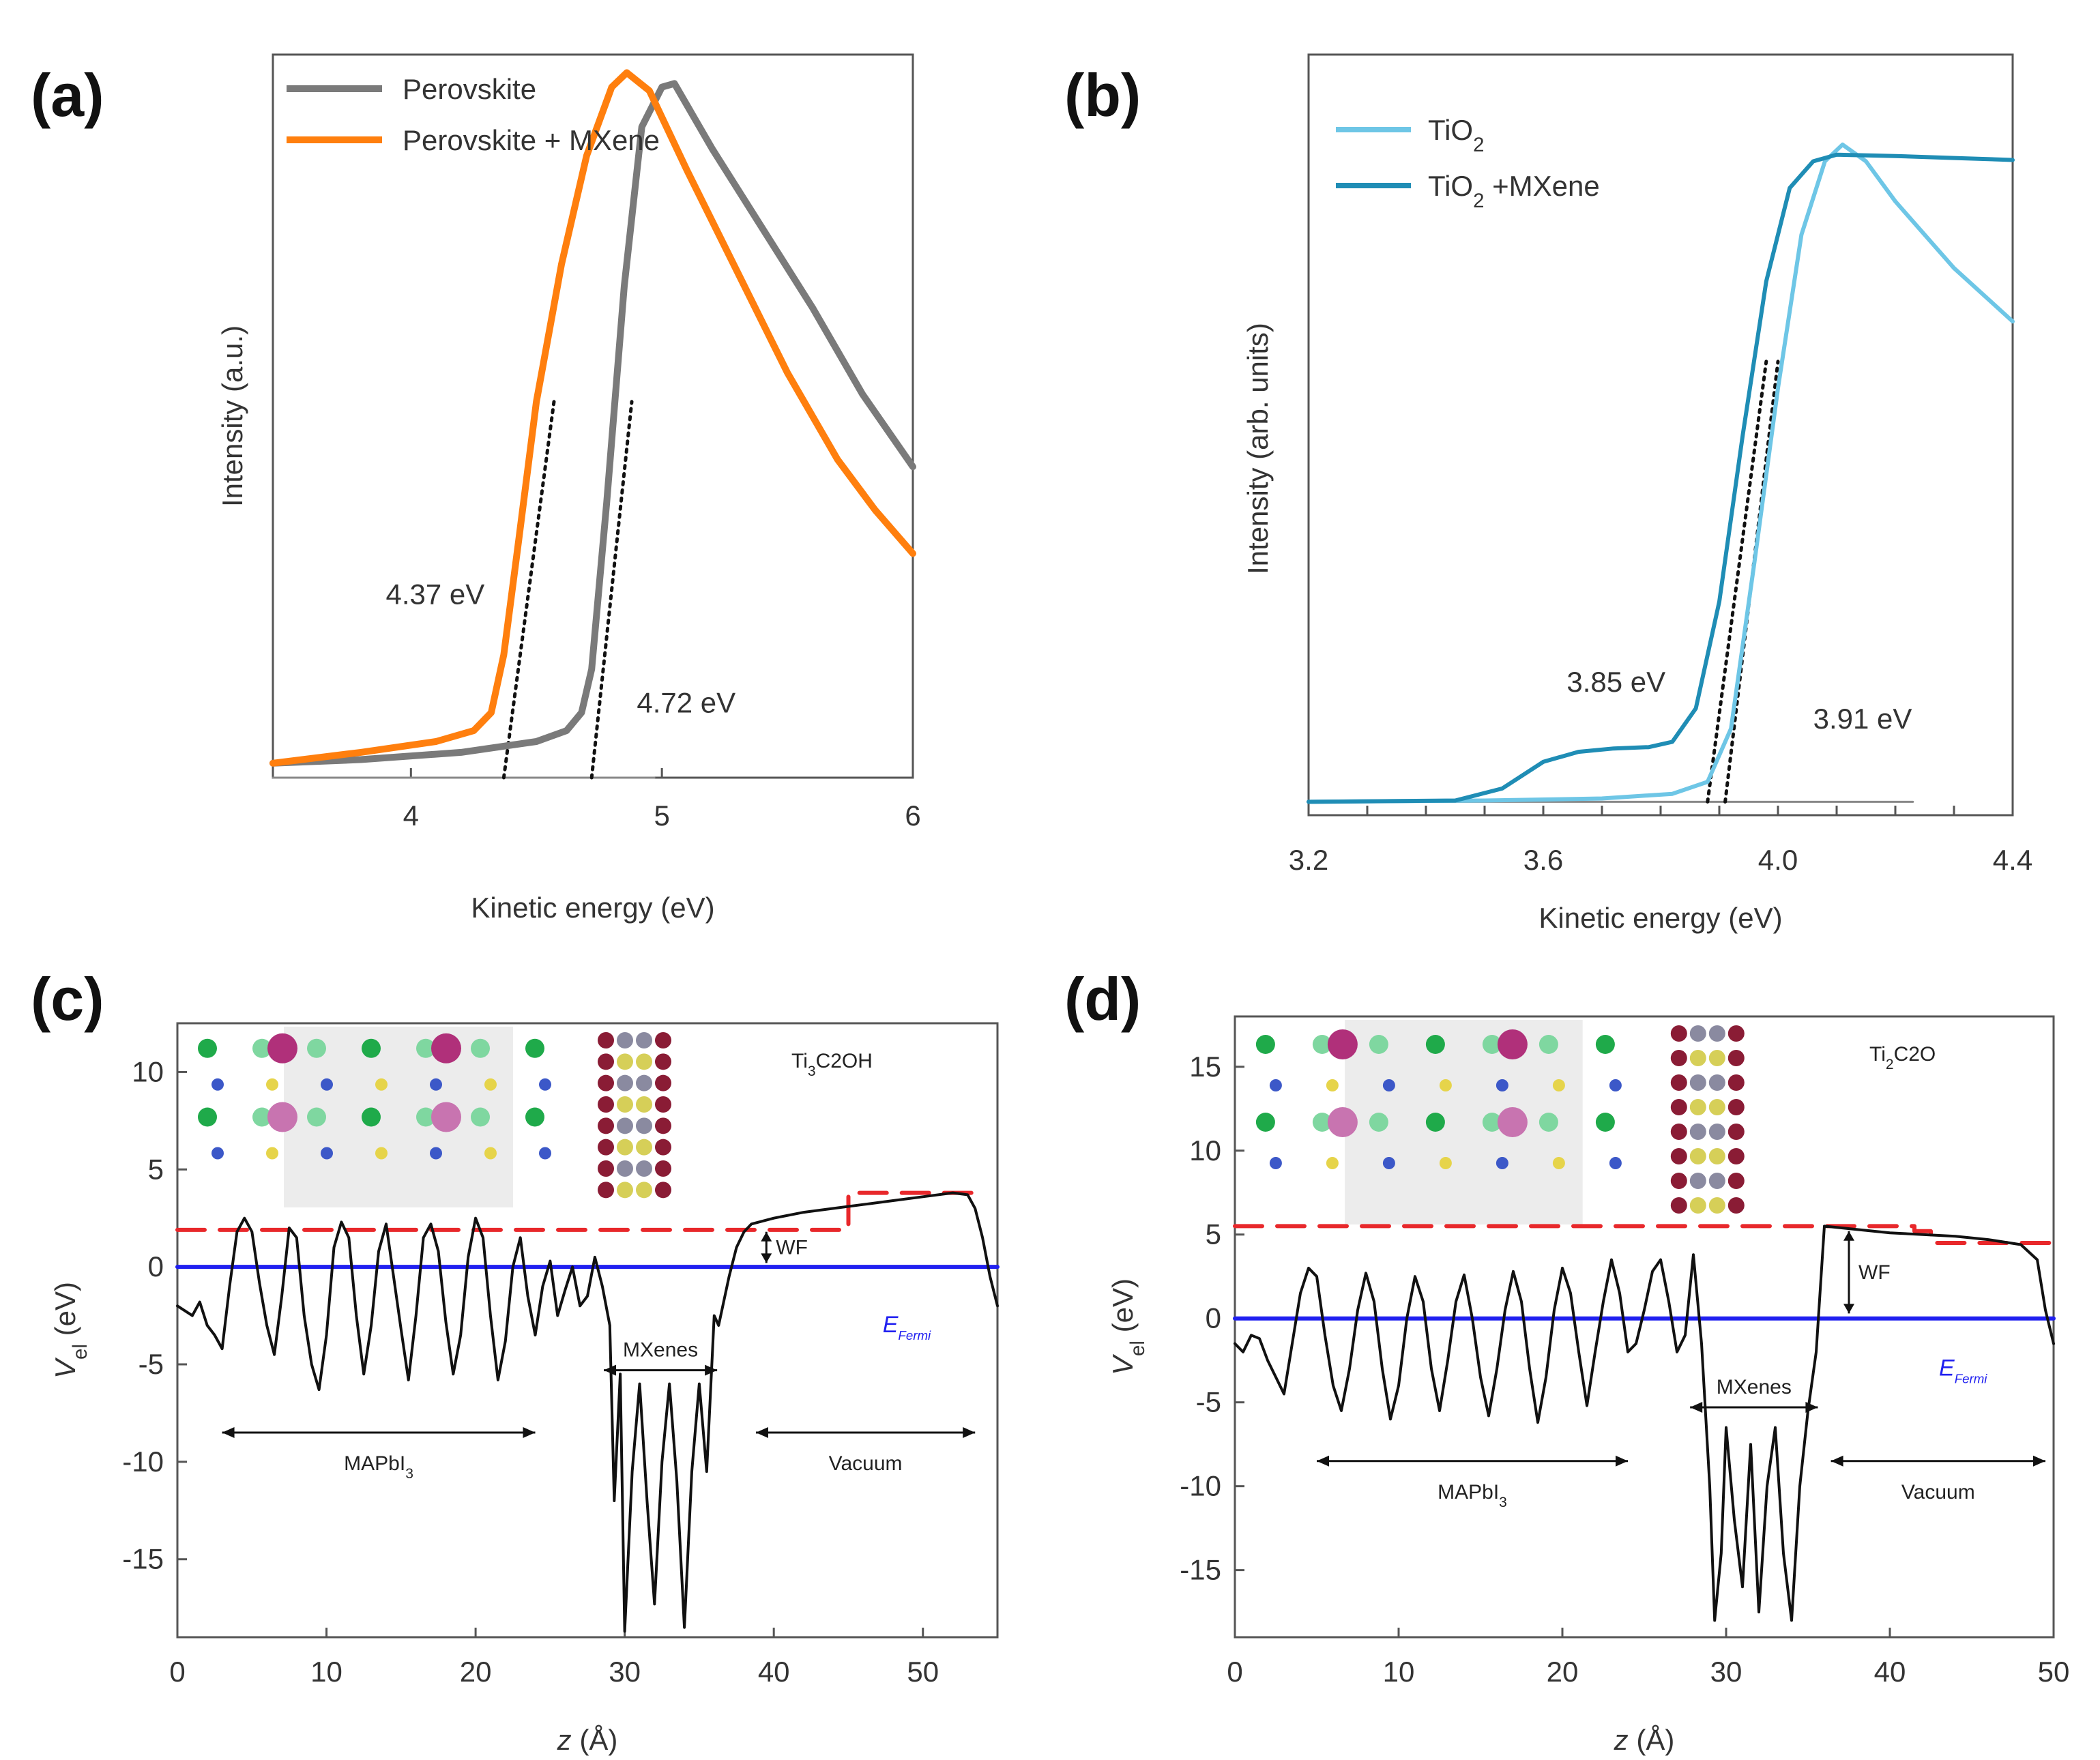 The height and width of the screenshot is (1760, 2100). Describe the element at coordinates (411, 816) in the screenshot. I see `x-tick-label: 4` at that location.